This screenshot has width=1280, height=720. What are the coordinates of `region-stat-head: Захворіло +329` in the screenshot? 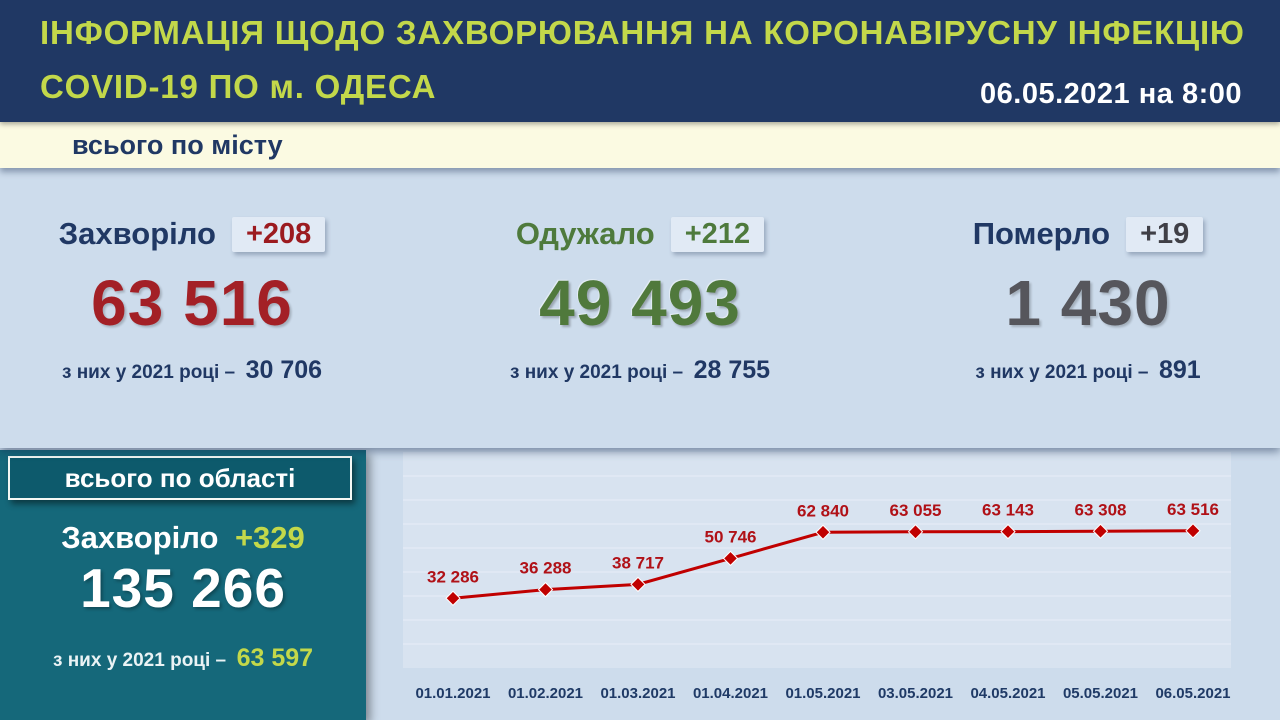 It's located at (183, 538).